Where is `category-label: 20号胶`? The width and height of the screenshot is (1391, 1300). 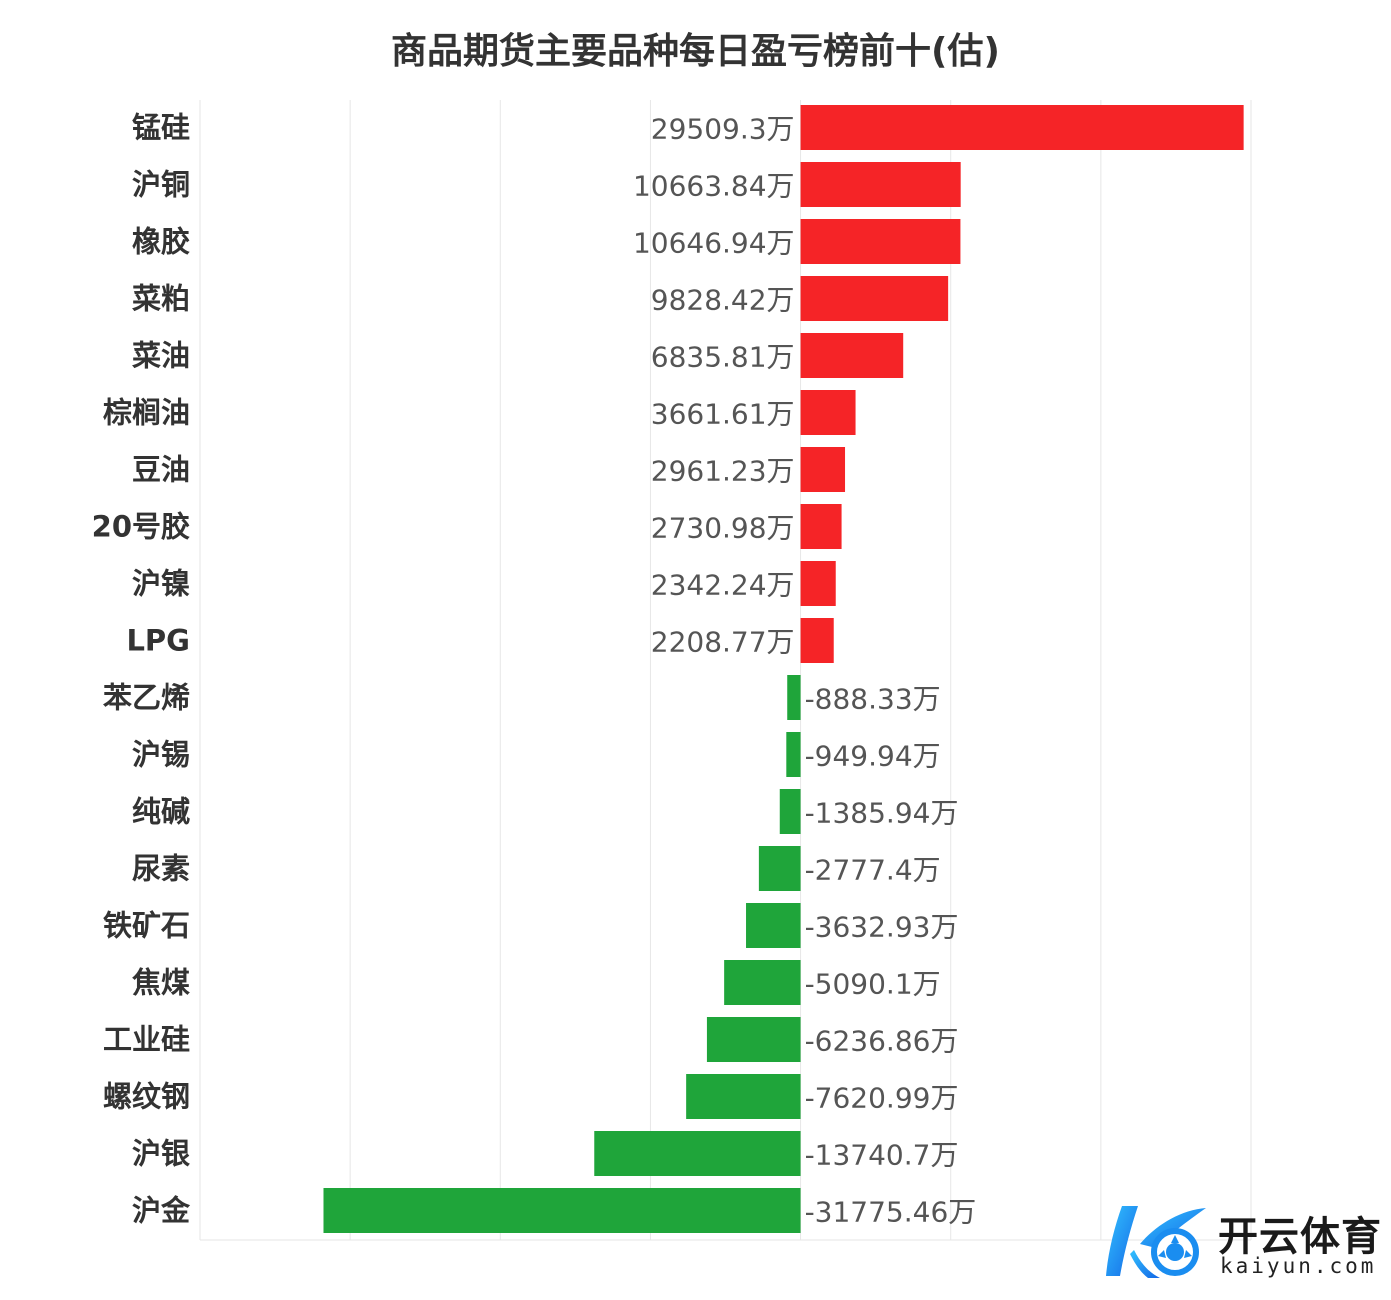 category-label: 20号胶 is located at coordinates (141, 527).